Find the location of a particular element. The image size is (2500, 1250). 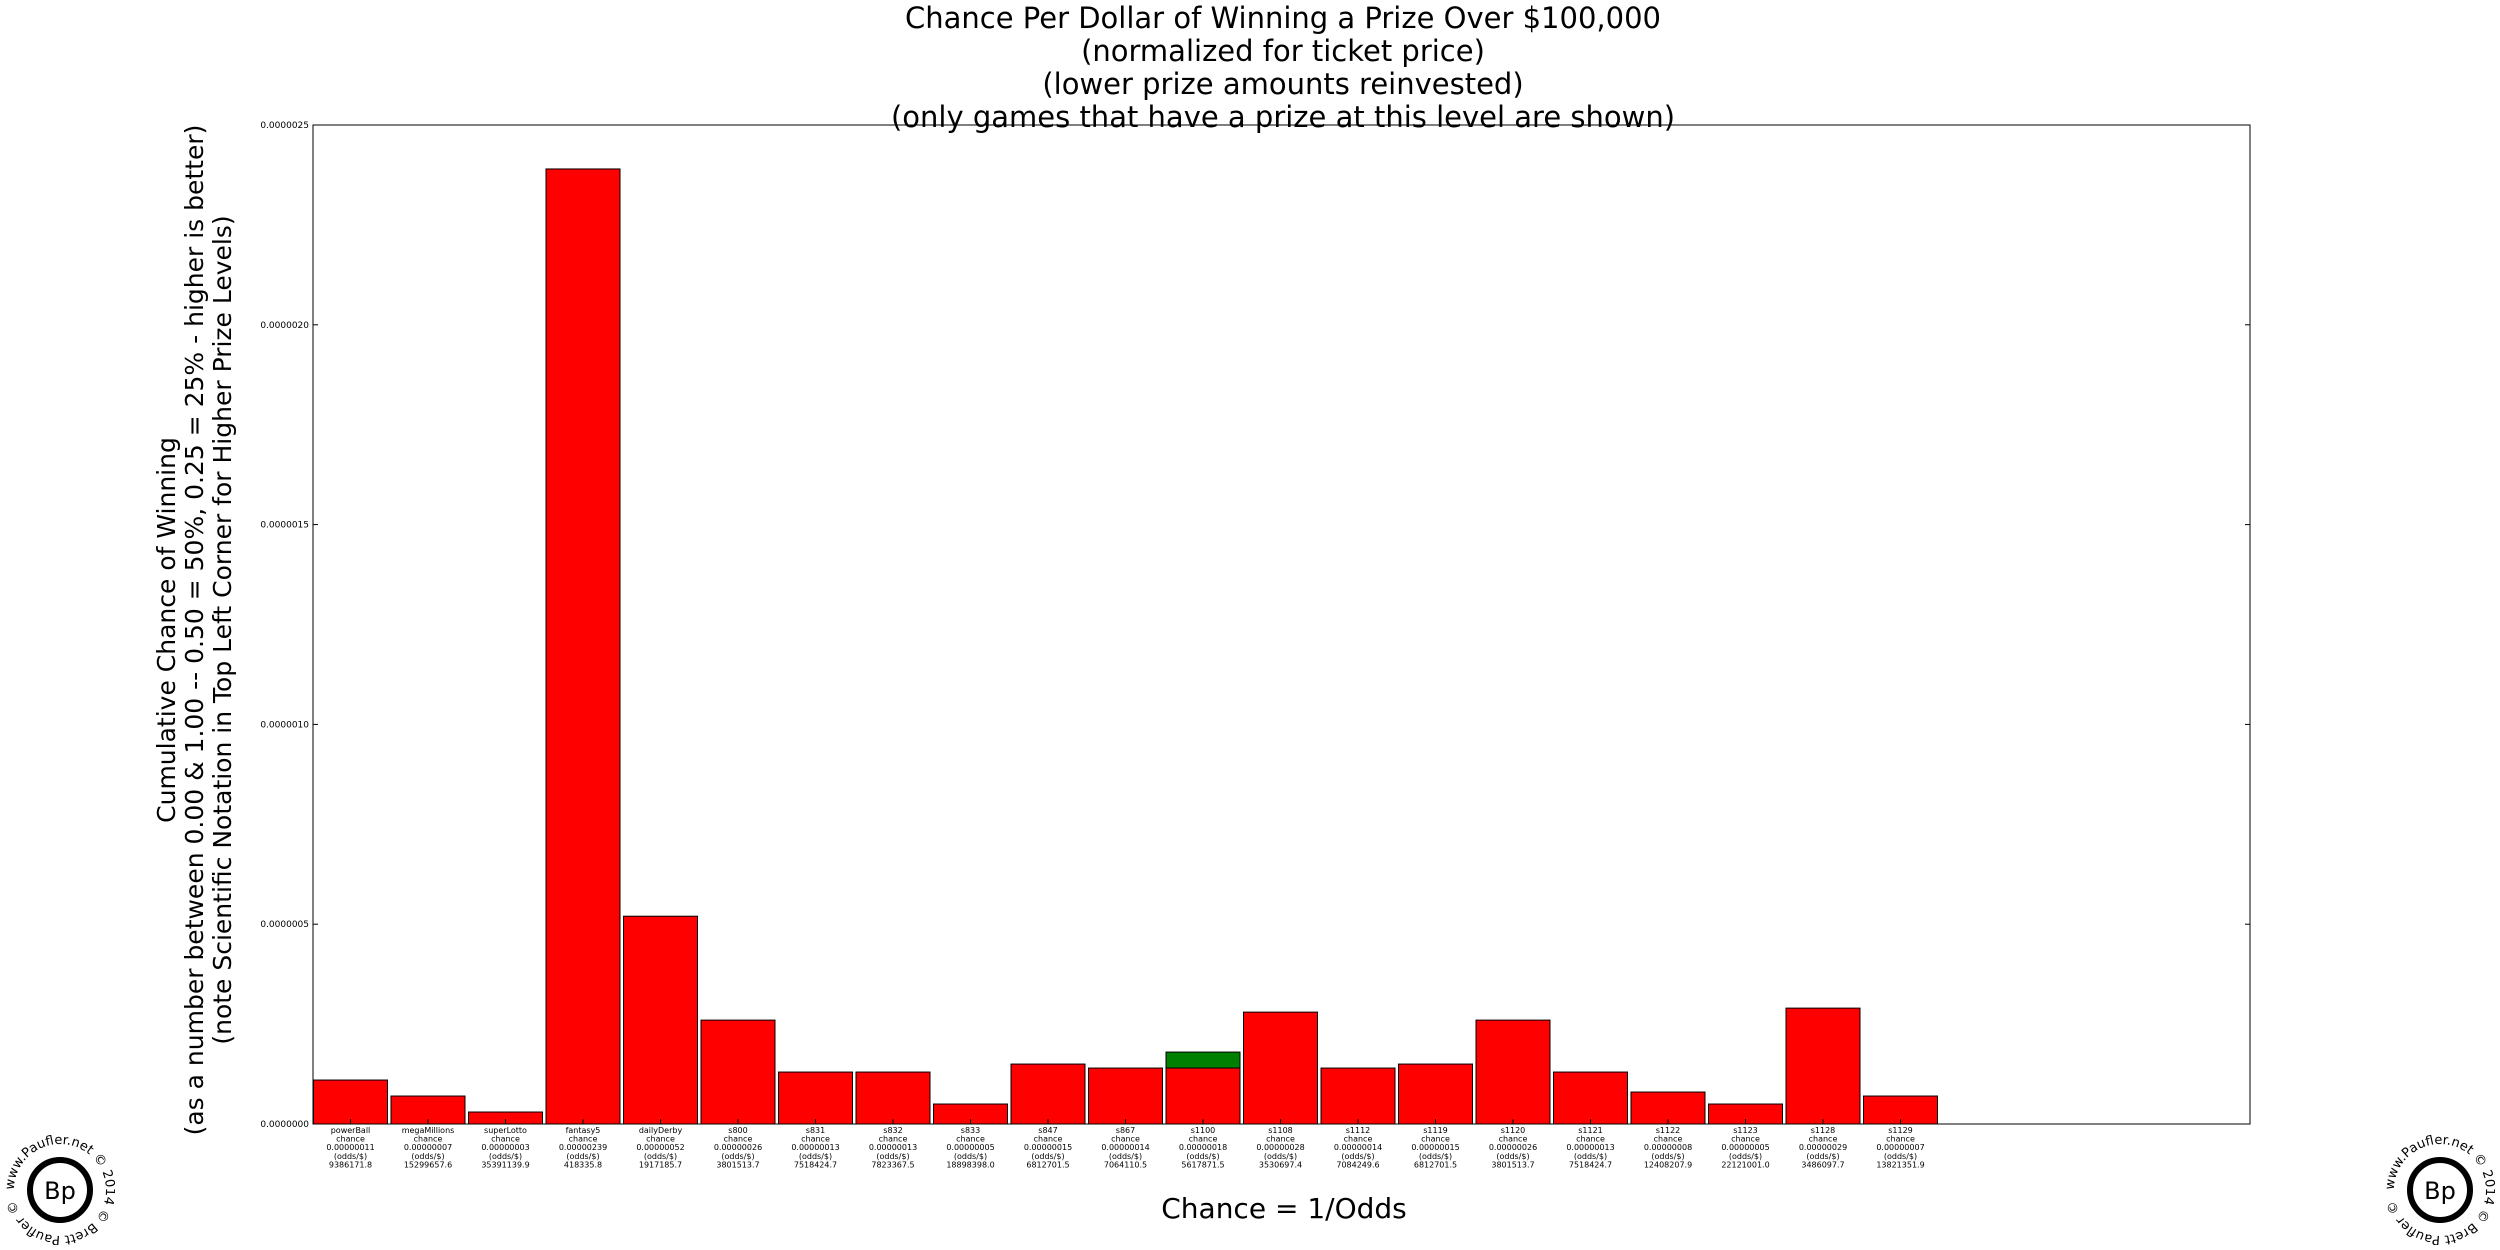

bar-s1120 is located at coordinates (1513, 1072).